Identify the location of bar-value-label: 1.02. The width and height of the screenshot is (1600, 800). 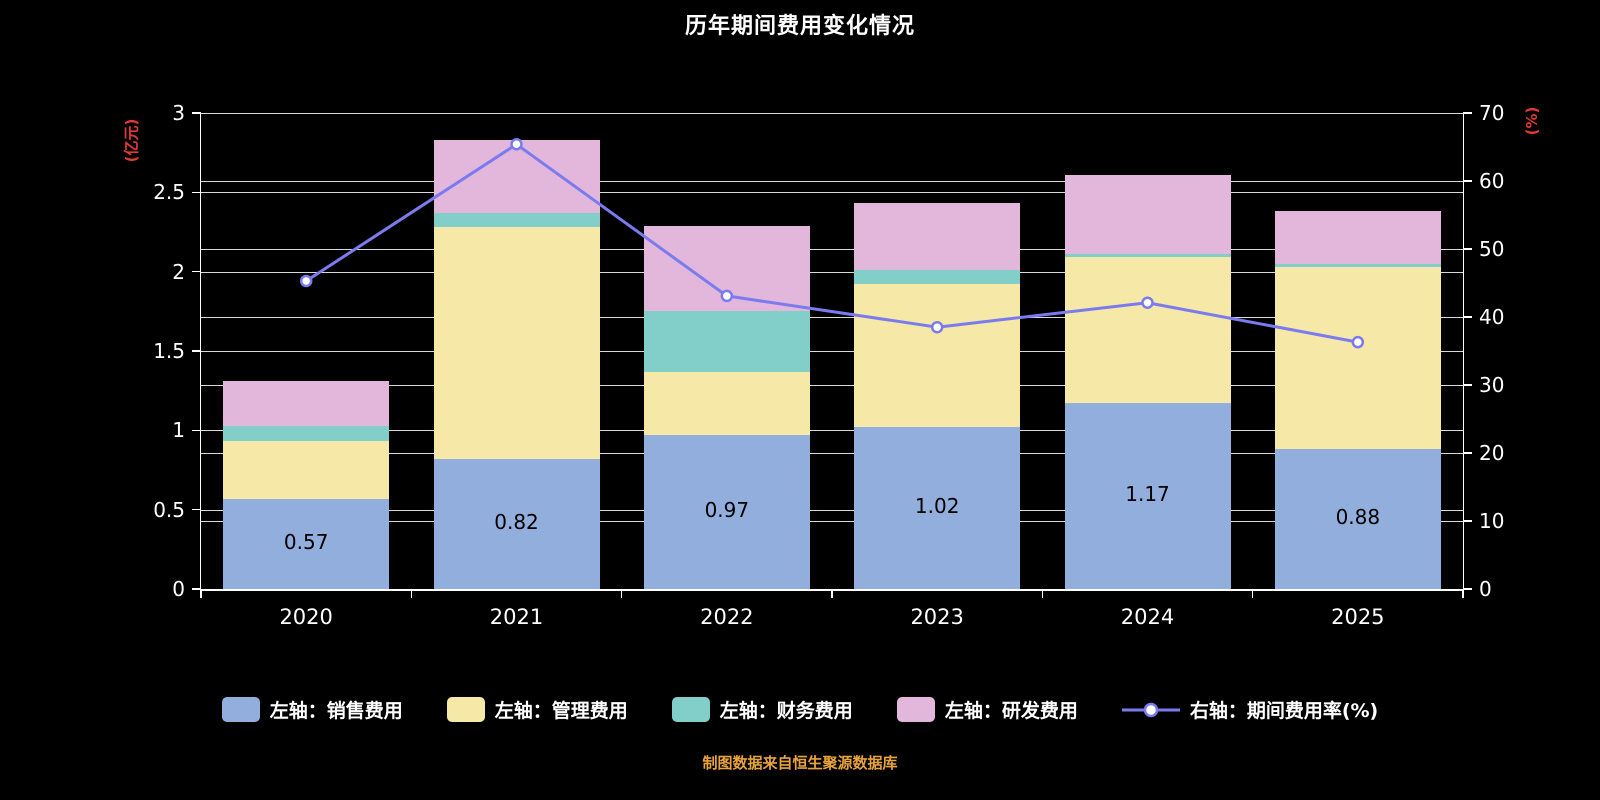
(937, 506).